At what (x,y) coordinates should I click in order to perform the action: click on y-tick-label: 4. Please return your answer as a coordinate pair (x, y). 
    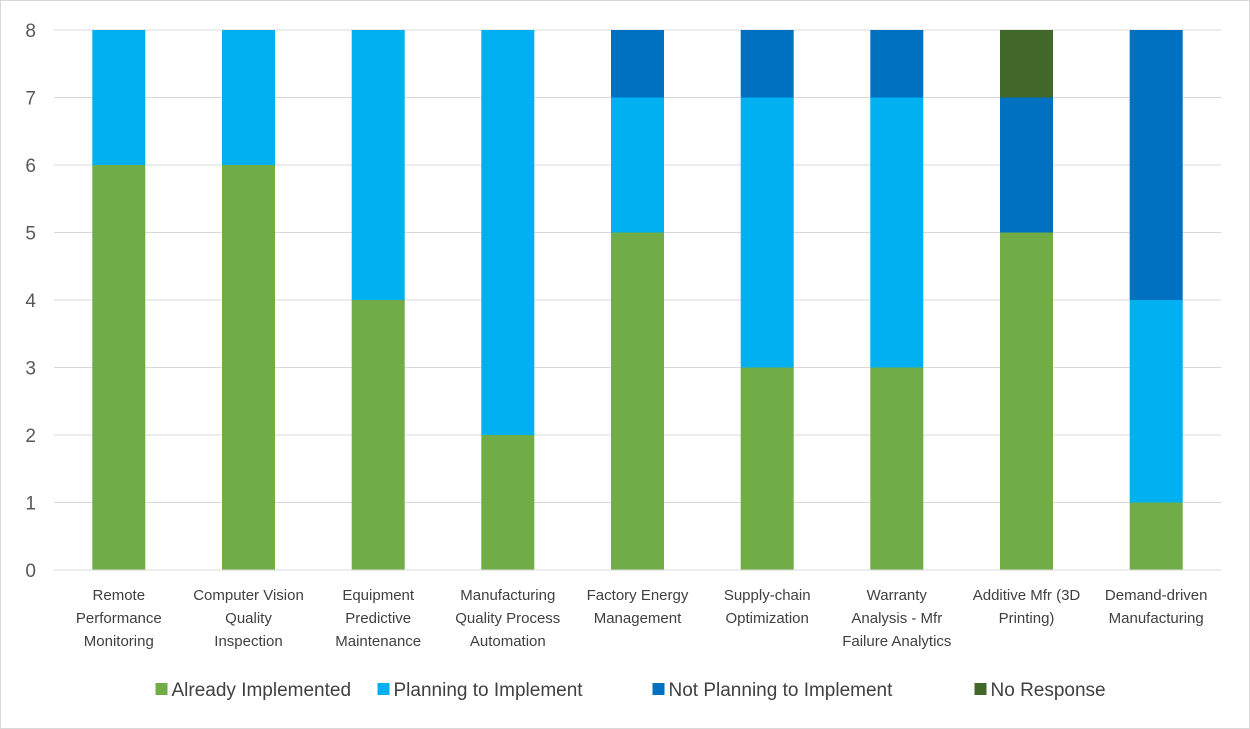
    Looking at the image, I should click on (30, 301).